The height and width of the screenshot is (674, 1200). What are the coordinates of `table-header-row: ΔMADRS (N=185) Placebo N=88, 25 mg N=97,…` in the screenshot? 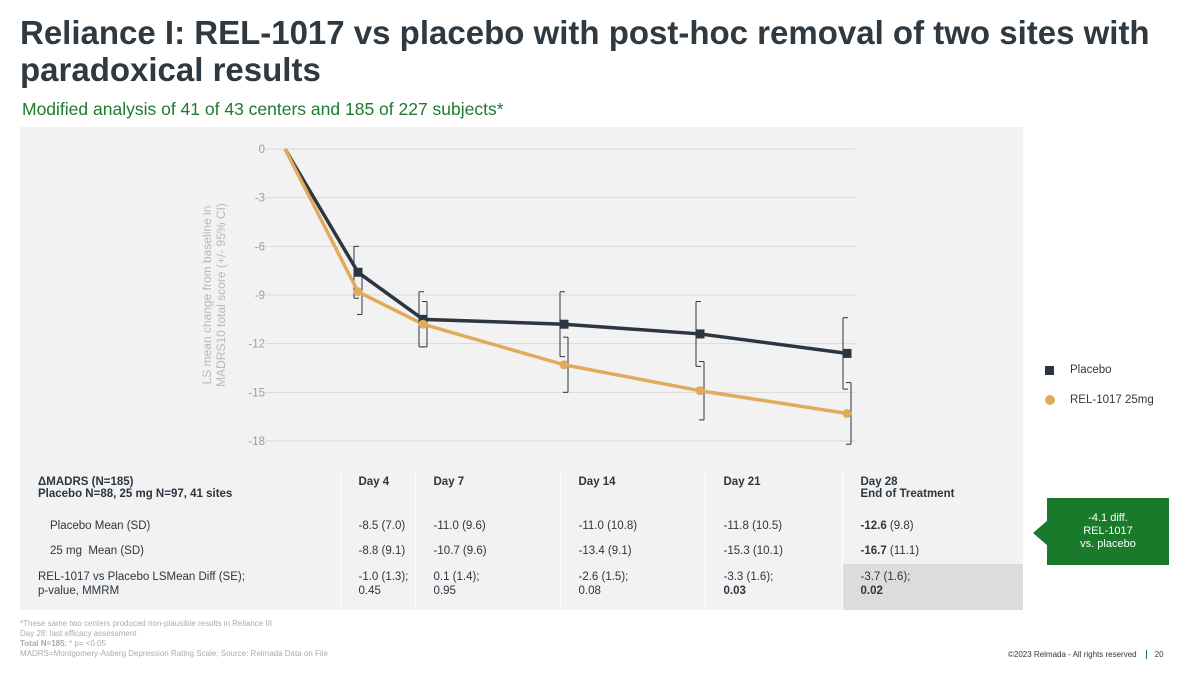 It's located at (521, 493).